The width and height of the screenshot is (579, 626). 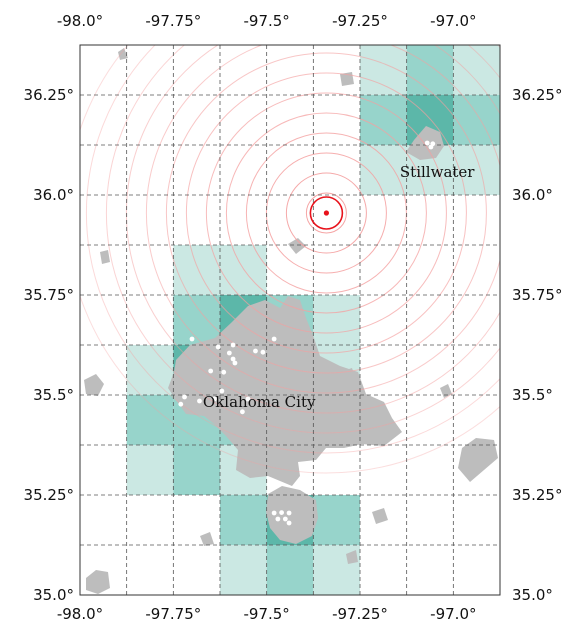 What do you see at coordinates (267, 21) in the screenshot?
I see `top-tick-label: -97.5°` at bounding box center [267, 21].